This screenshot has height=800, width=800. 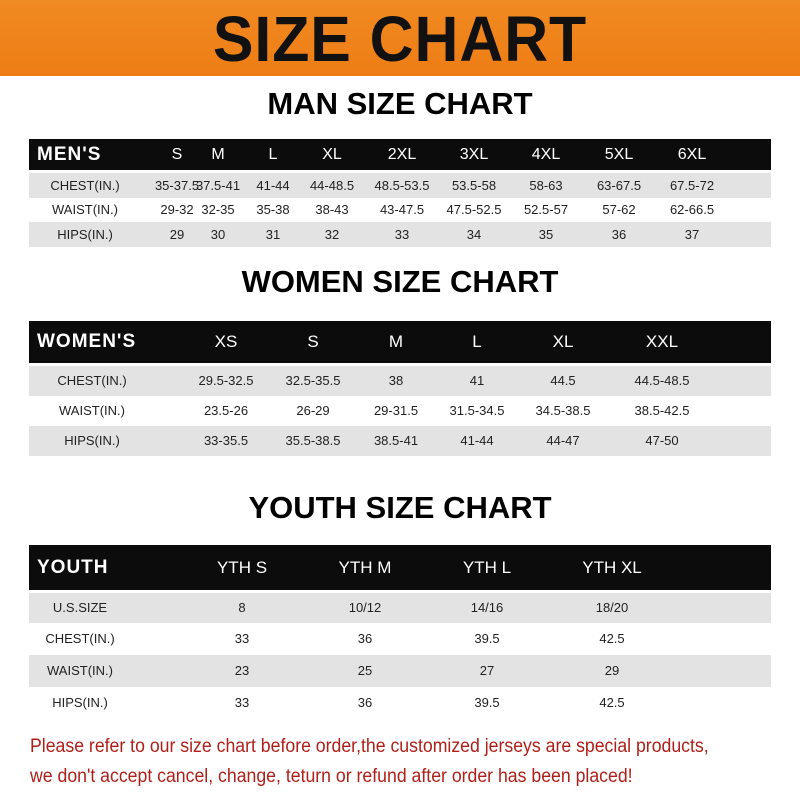 I want to click on banner-title: SIZE CHART, so click(x=400, y=39).